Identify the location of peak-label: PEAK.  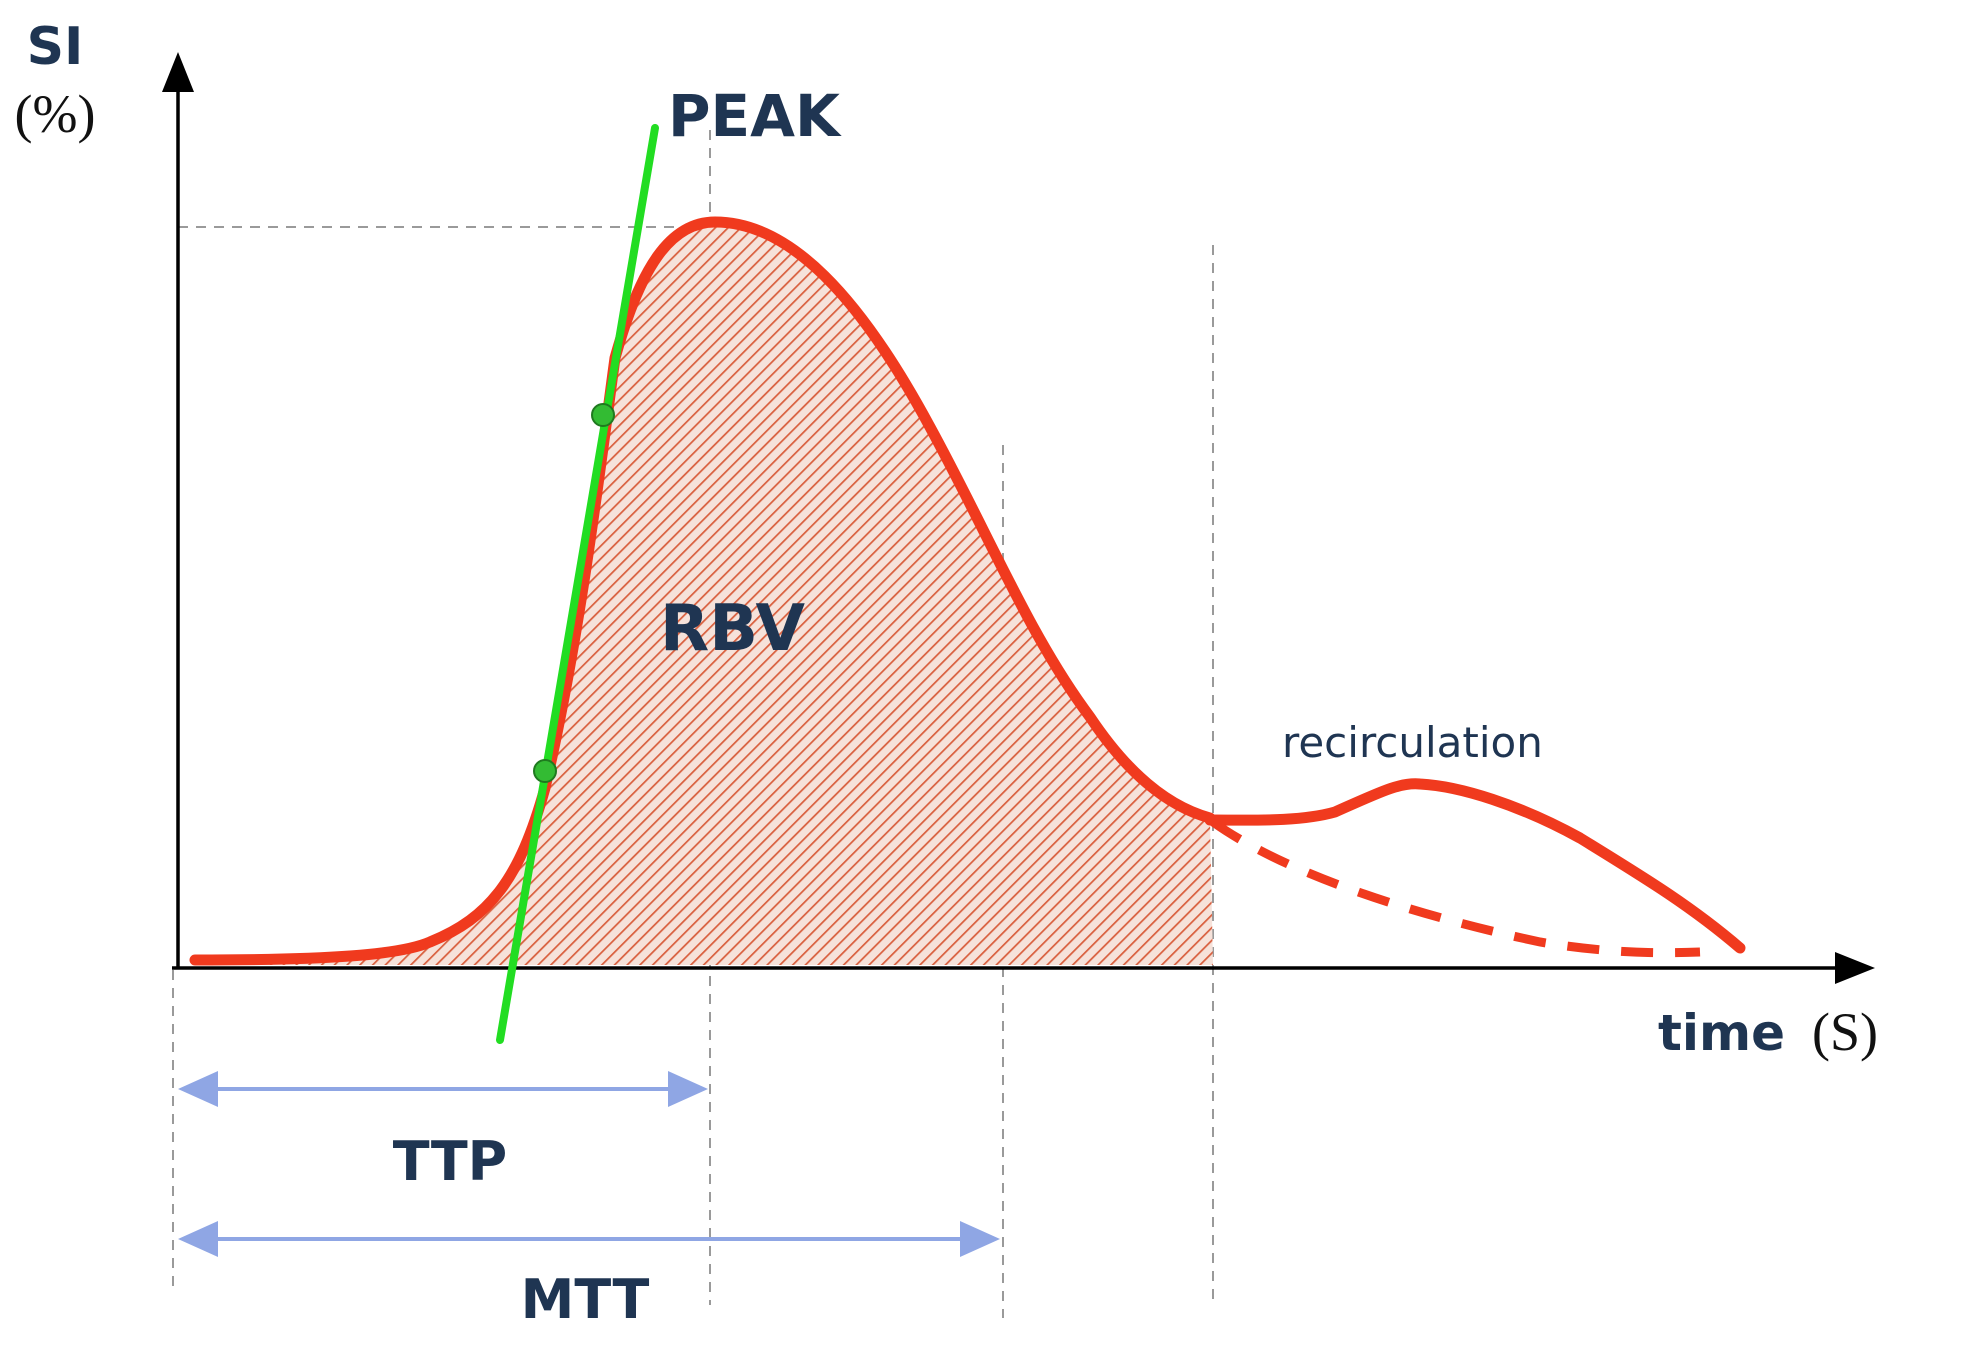
(755, 116).